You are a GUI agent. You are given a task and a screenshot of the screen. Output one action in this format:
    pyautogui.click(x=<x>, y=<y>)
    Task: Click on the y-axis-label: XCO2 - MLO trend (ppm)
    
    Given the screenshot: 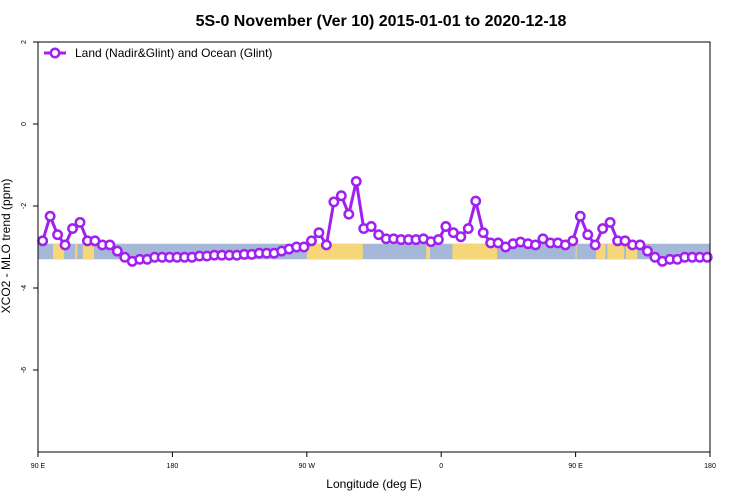 What is the action you would take?
    pyautogui.click(x=6, y=246)
    